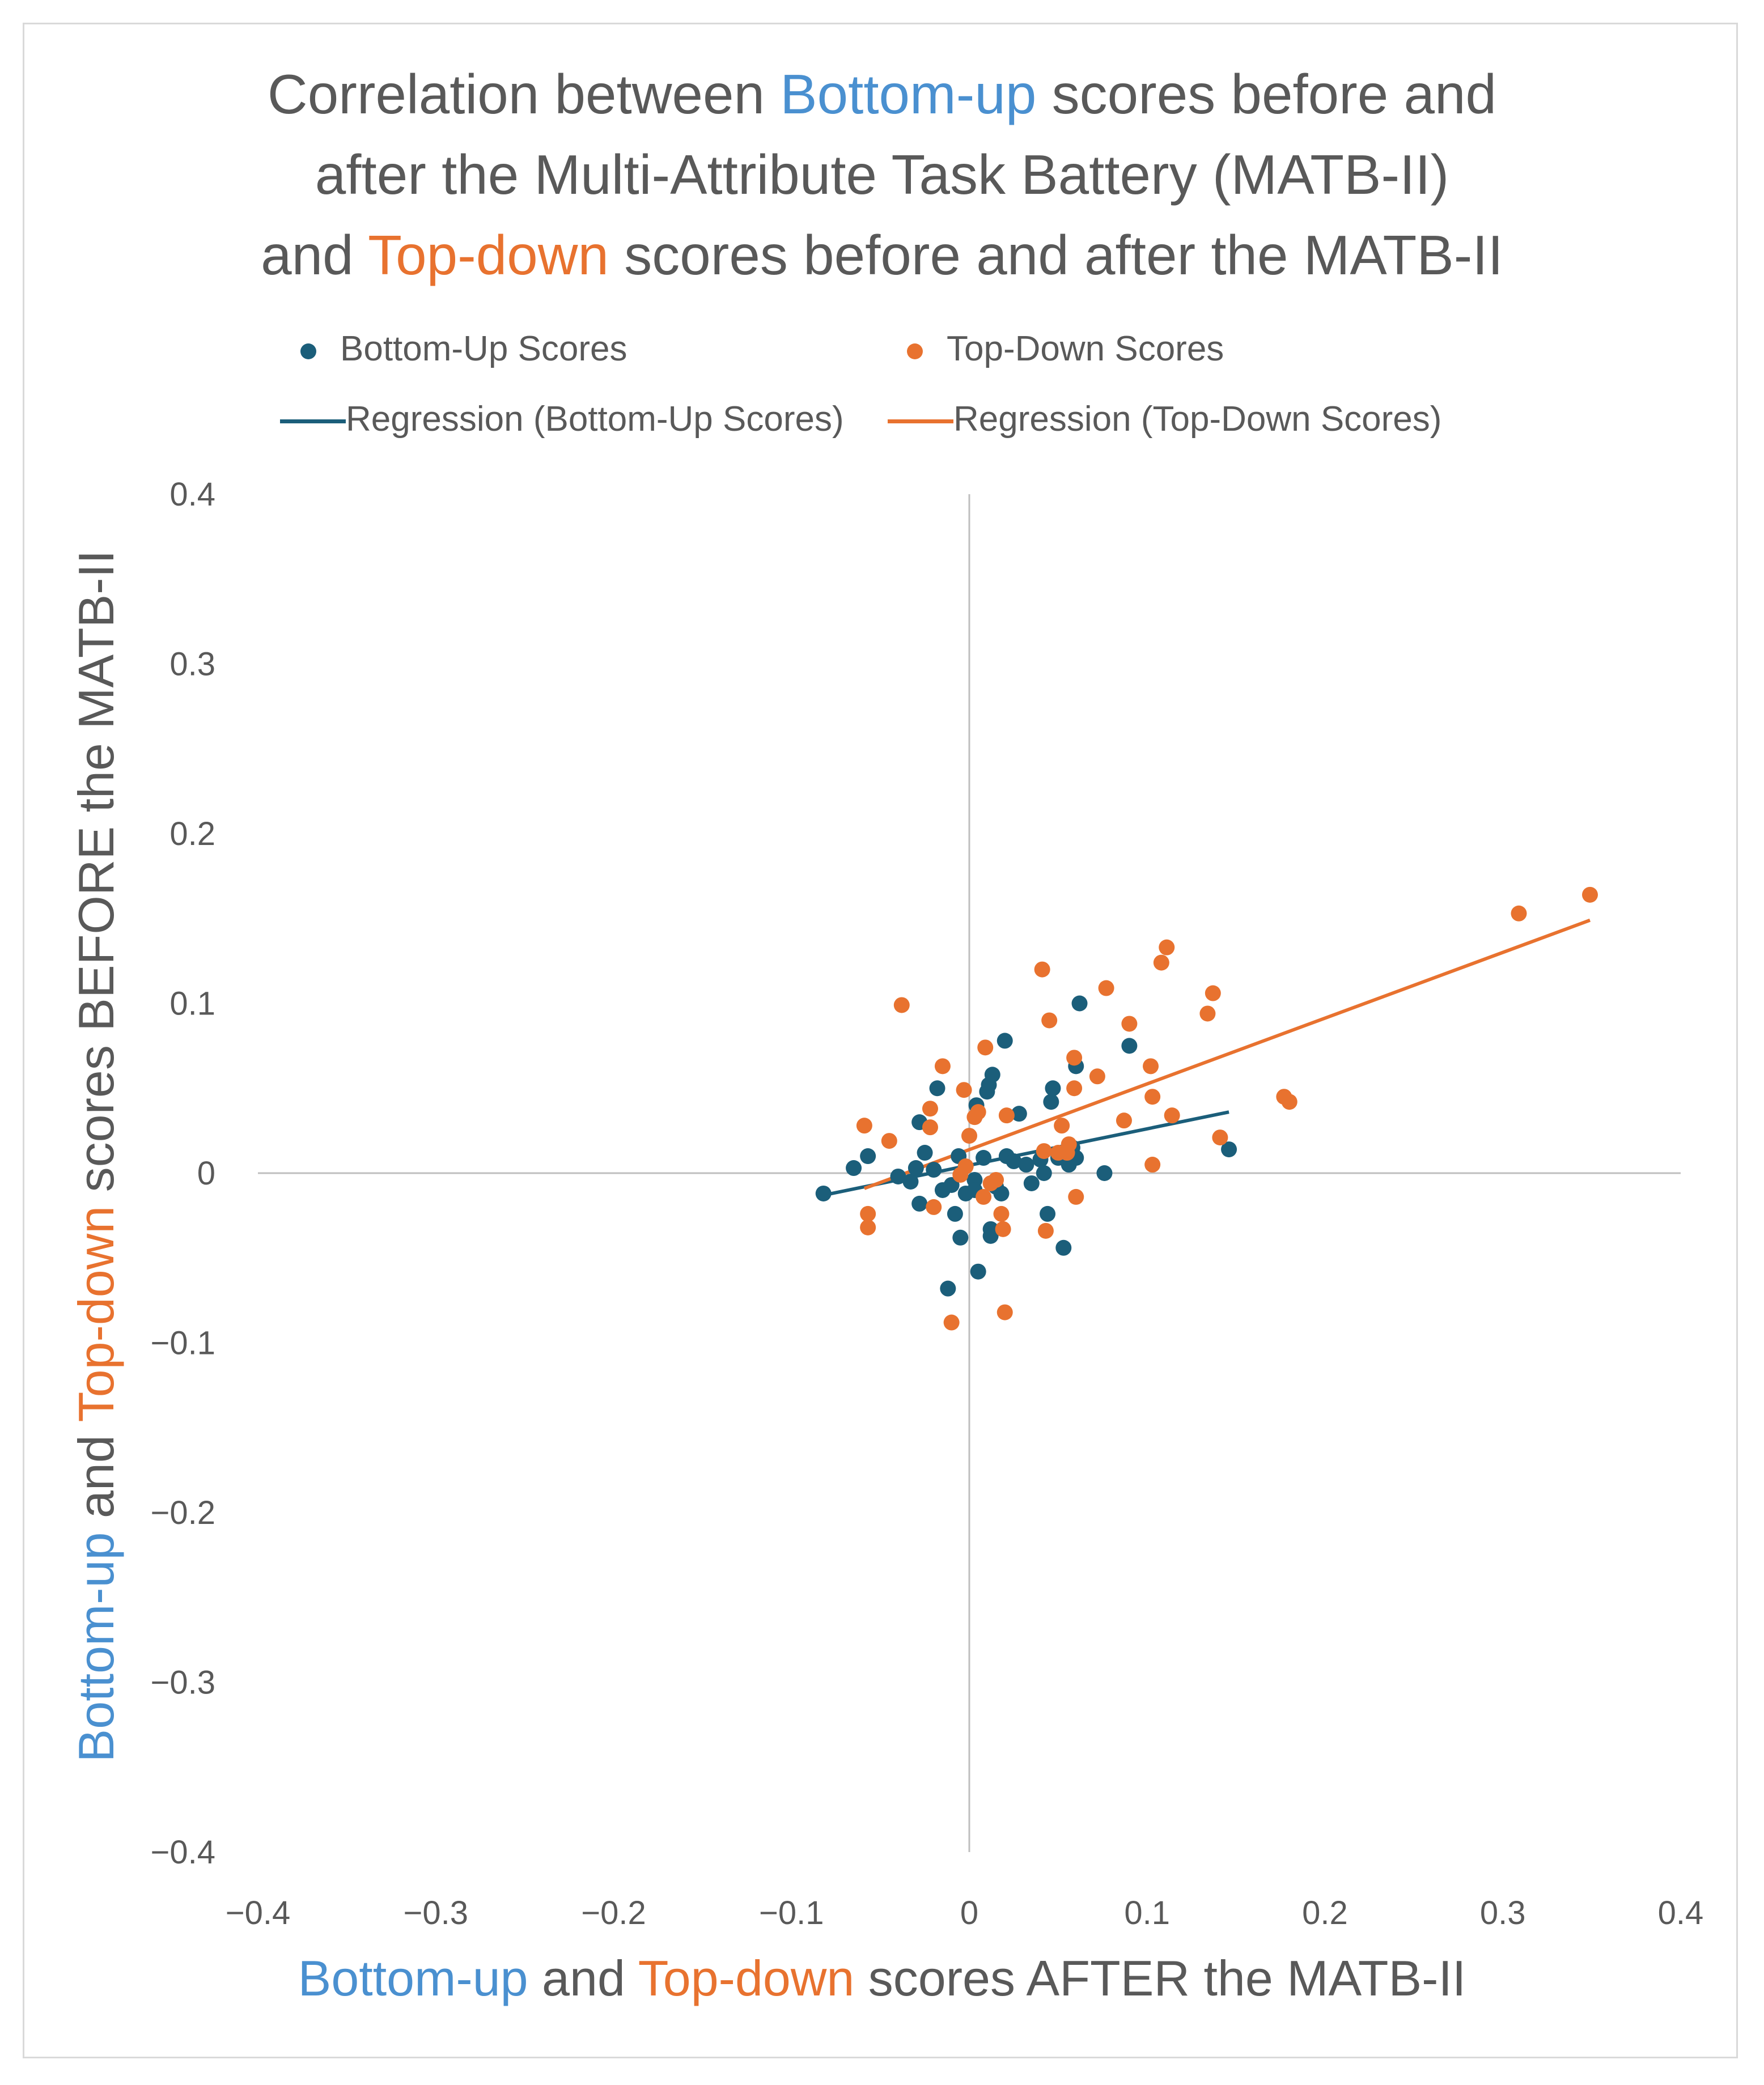 The height and width of the screenshot is (2085, 1764). What do you see at coordinates (183, 1852) in the screenshot?
I see `y-tick-label: −0.4` at bounding box center [183, 1852].